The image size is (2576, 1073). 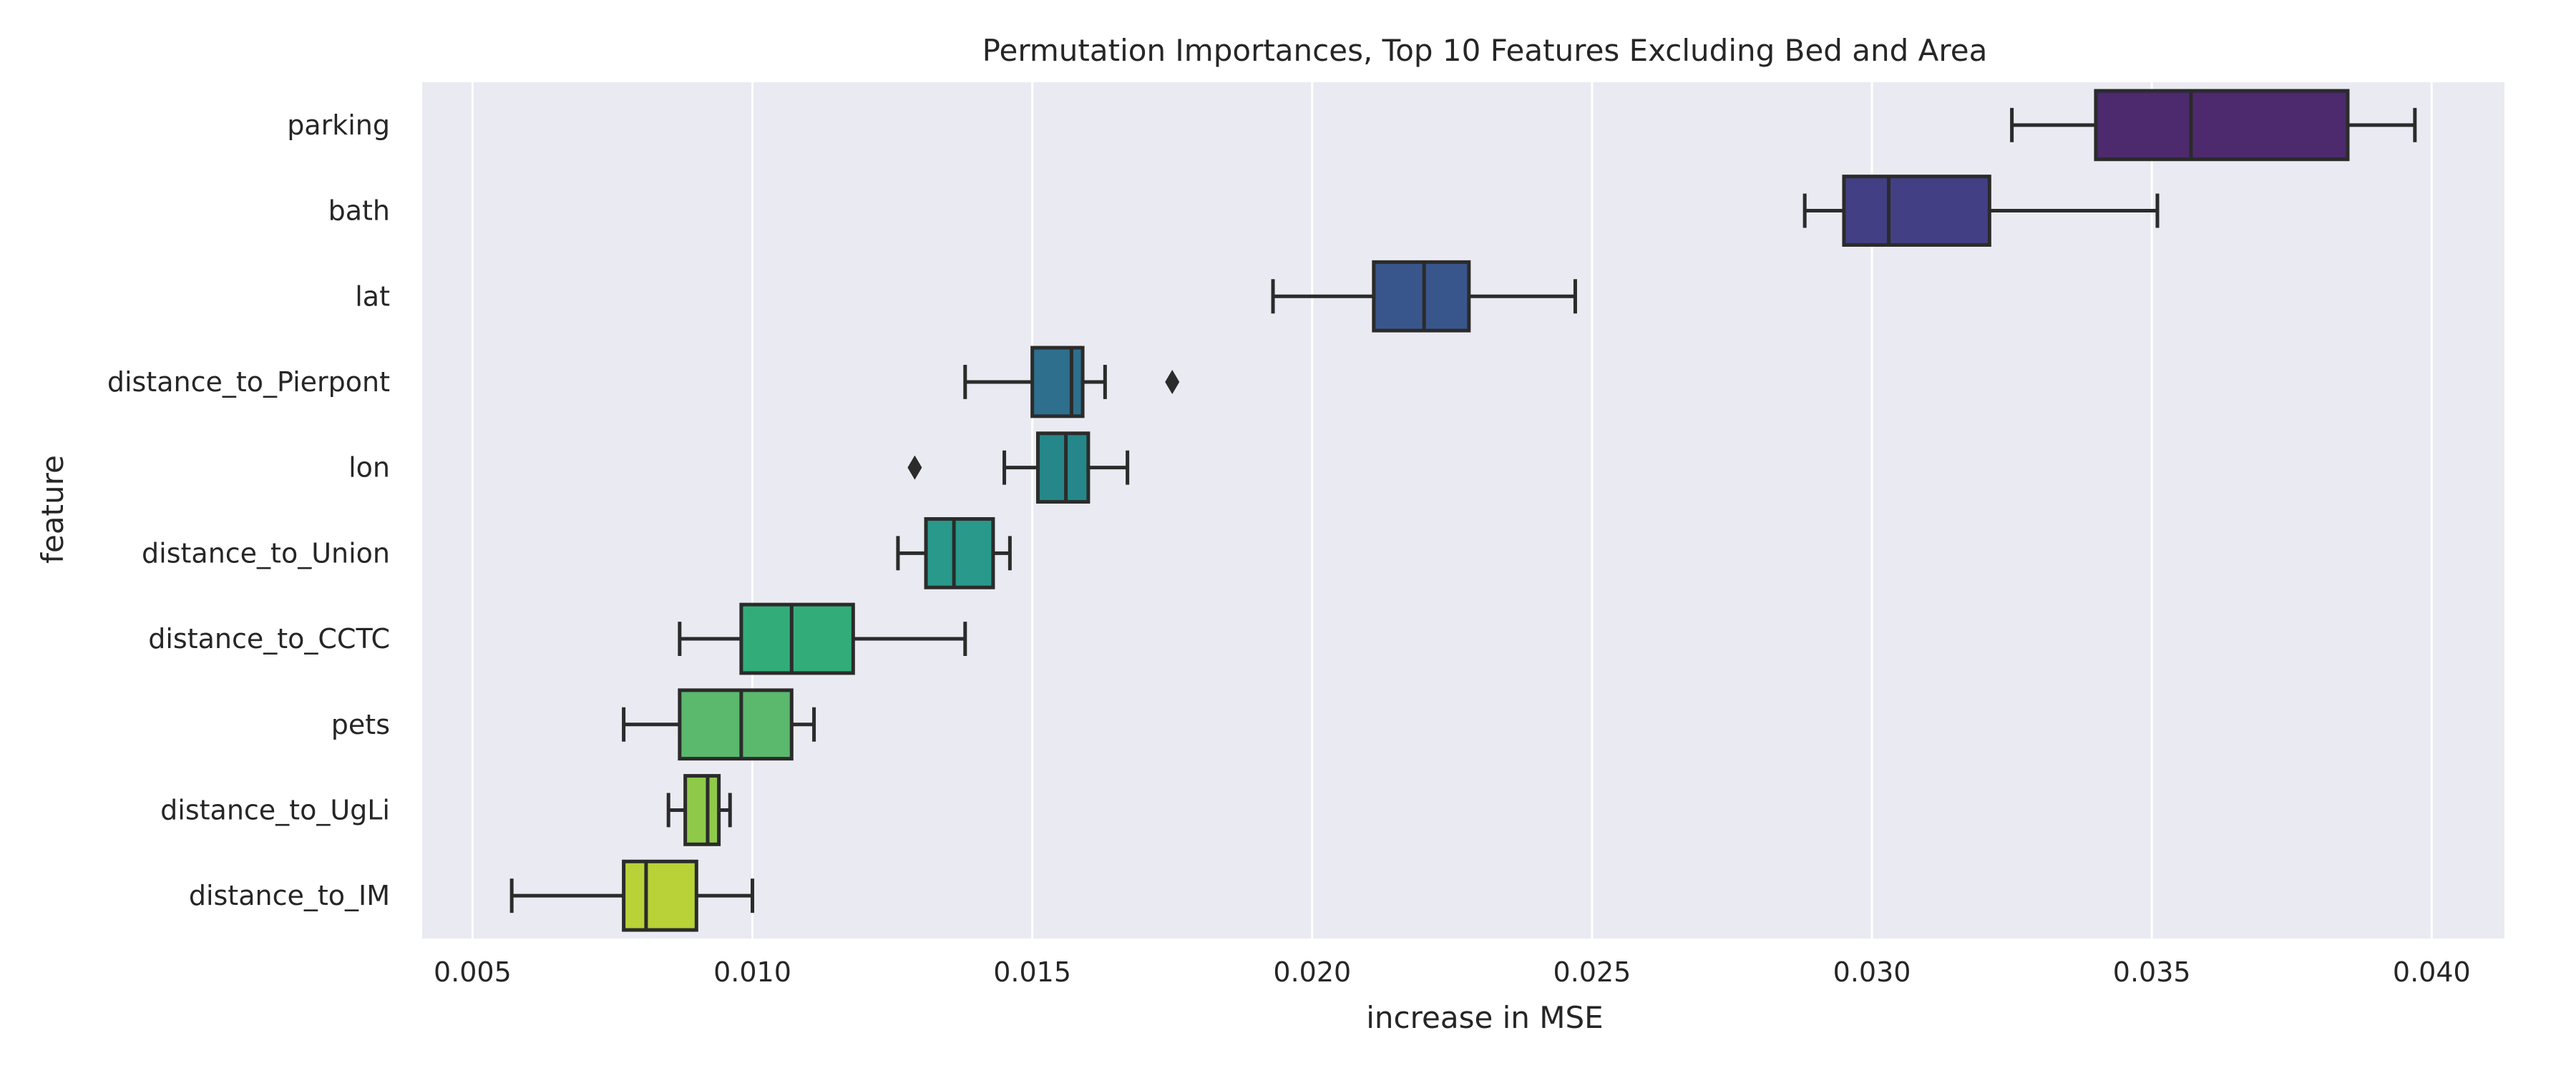 What do you see at coordinates (359, 211) in the screenshot?
I see `y-tick-label: bath` at bounding box center [359, 211].